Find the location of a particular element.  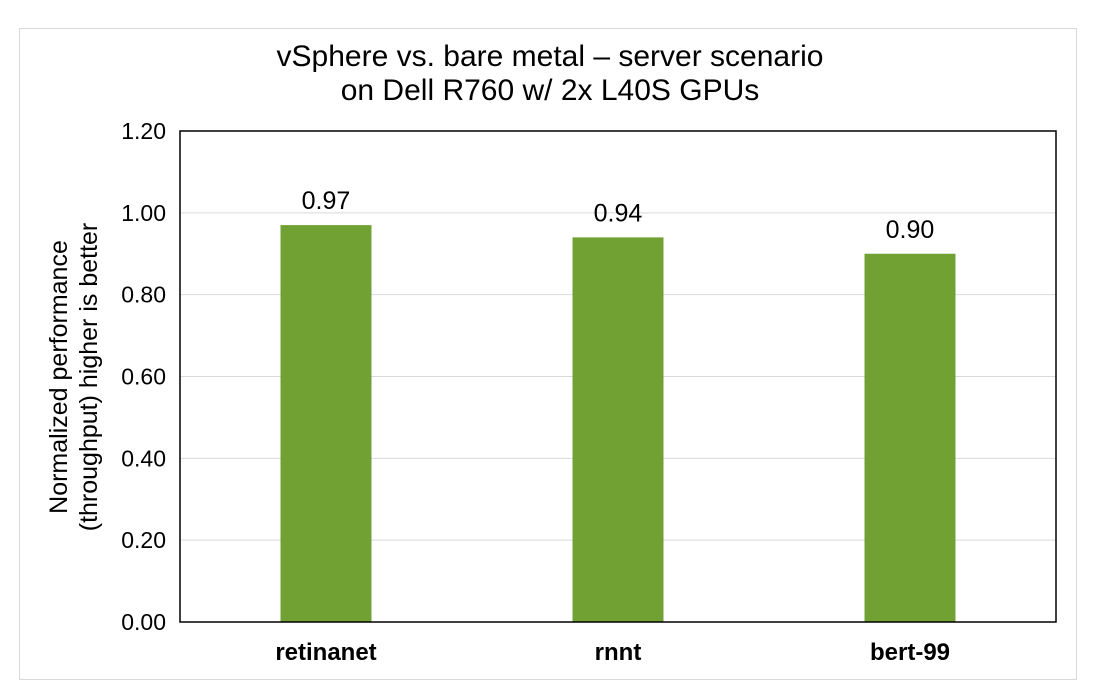

x-tick-label-bert-99: bert-99 is located at coordinates (910, 652).